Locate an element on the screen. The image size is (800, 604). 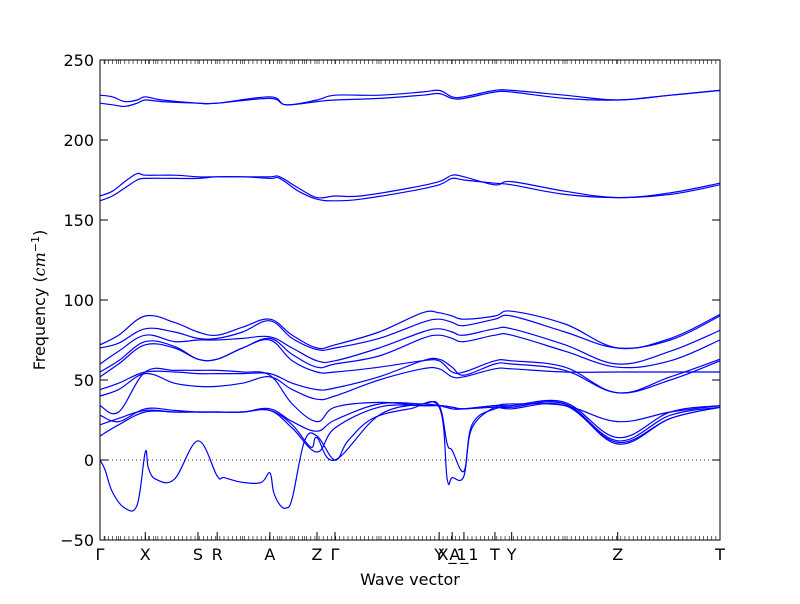
x-tick-label: A_1 is located at coordinates (463, 555).